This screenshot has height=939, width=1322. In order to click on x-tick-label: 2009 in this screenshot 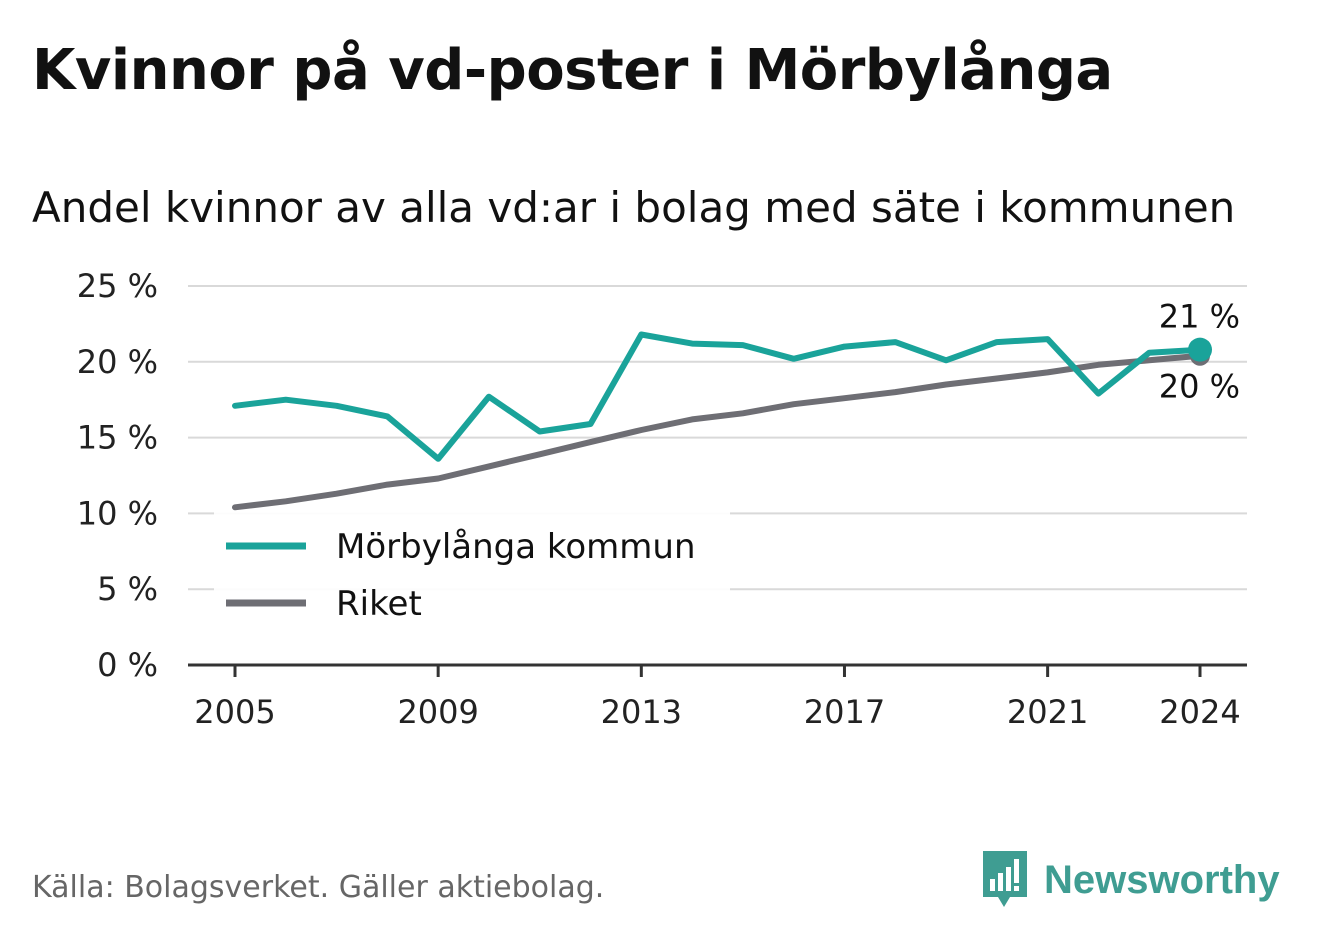, I will do `click(437, 712)`.